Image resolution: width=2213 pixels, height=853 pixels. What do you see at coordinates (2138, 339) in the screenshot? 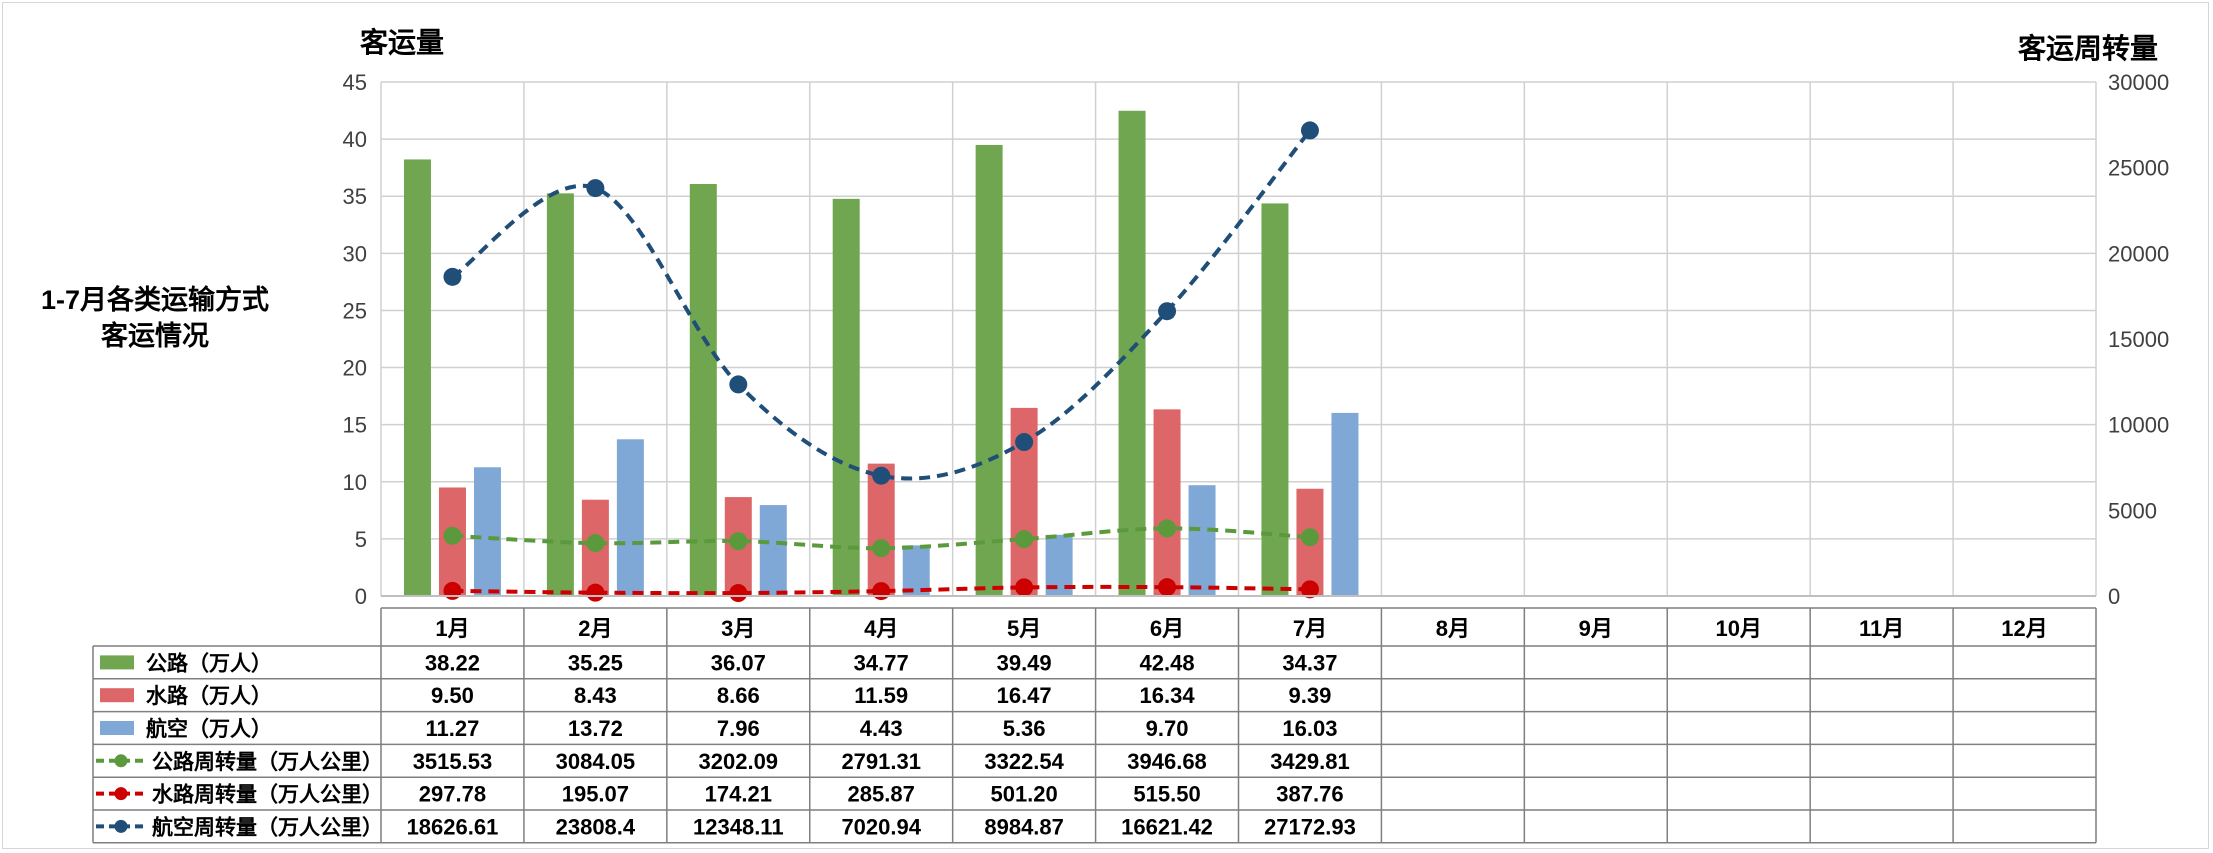
I see `right-tick-label: 15000` at bounding box center [2138, 339].